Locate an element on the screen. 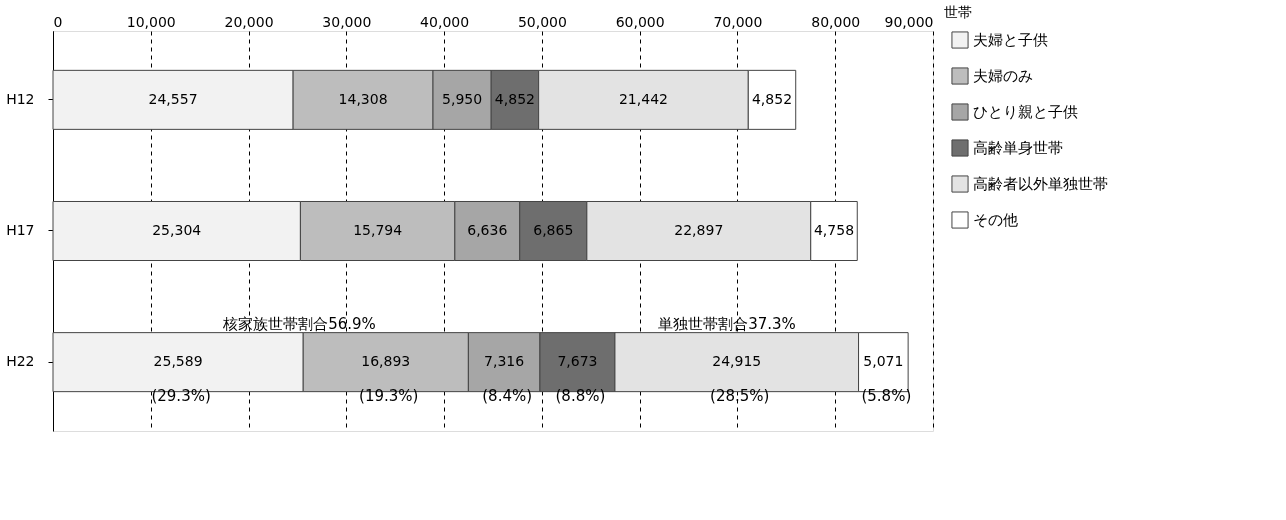  data-label: 5,950 is located at coordinates (462, 98).